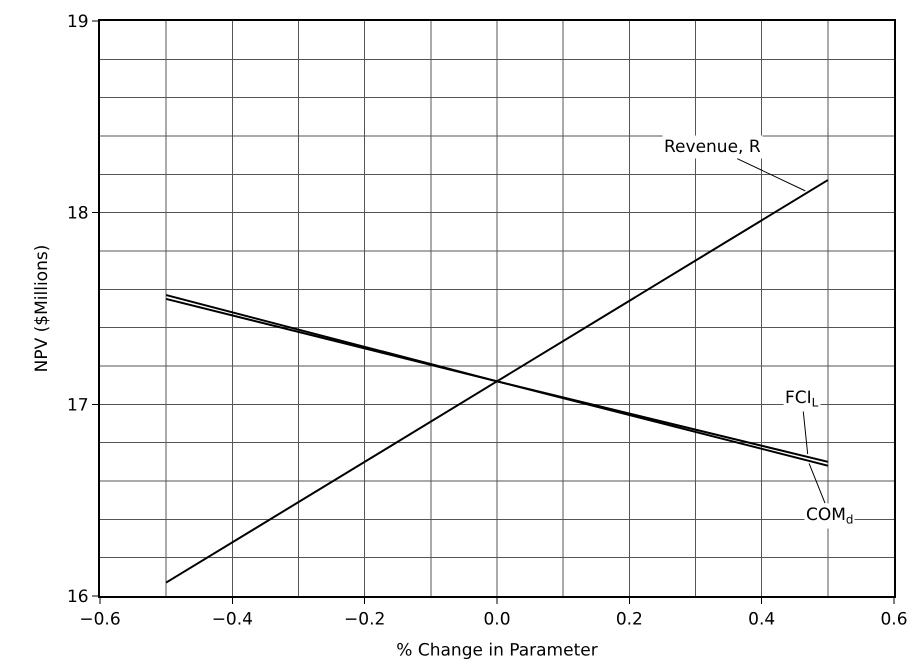  What do you see at coordinates (77, 596) in the screenshot?
I see `y-tick-label: 16` at bounding box center [77, 596].